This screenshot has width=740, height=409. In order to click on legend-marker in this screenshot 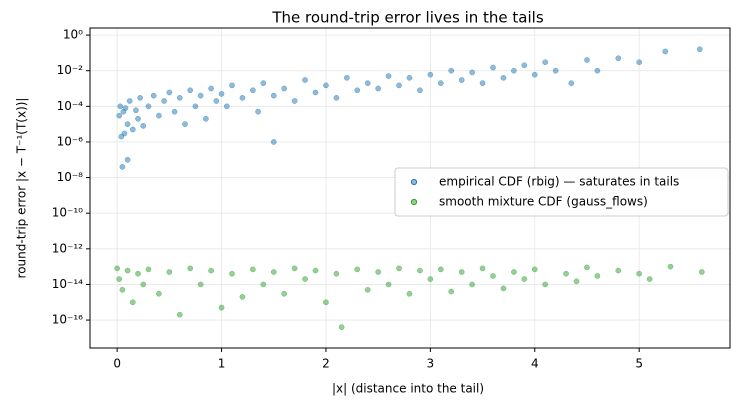, I will do `click(414, 182)`.